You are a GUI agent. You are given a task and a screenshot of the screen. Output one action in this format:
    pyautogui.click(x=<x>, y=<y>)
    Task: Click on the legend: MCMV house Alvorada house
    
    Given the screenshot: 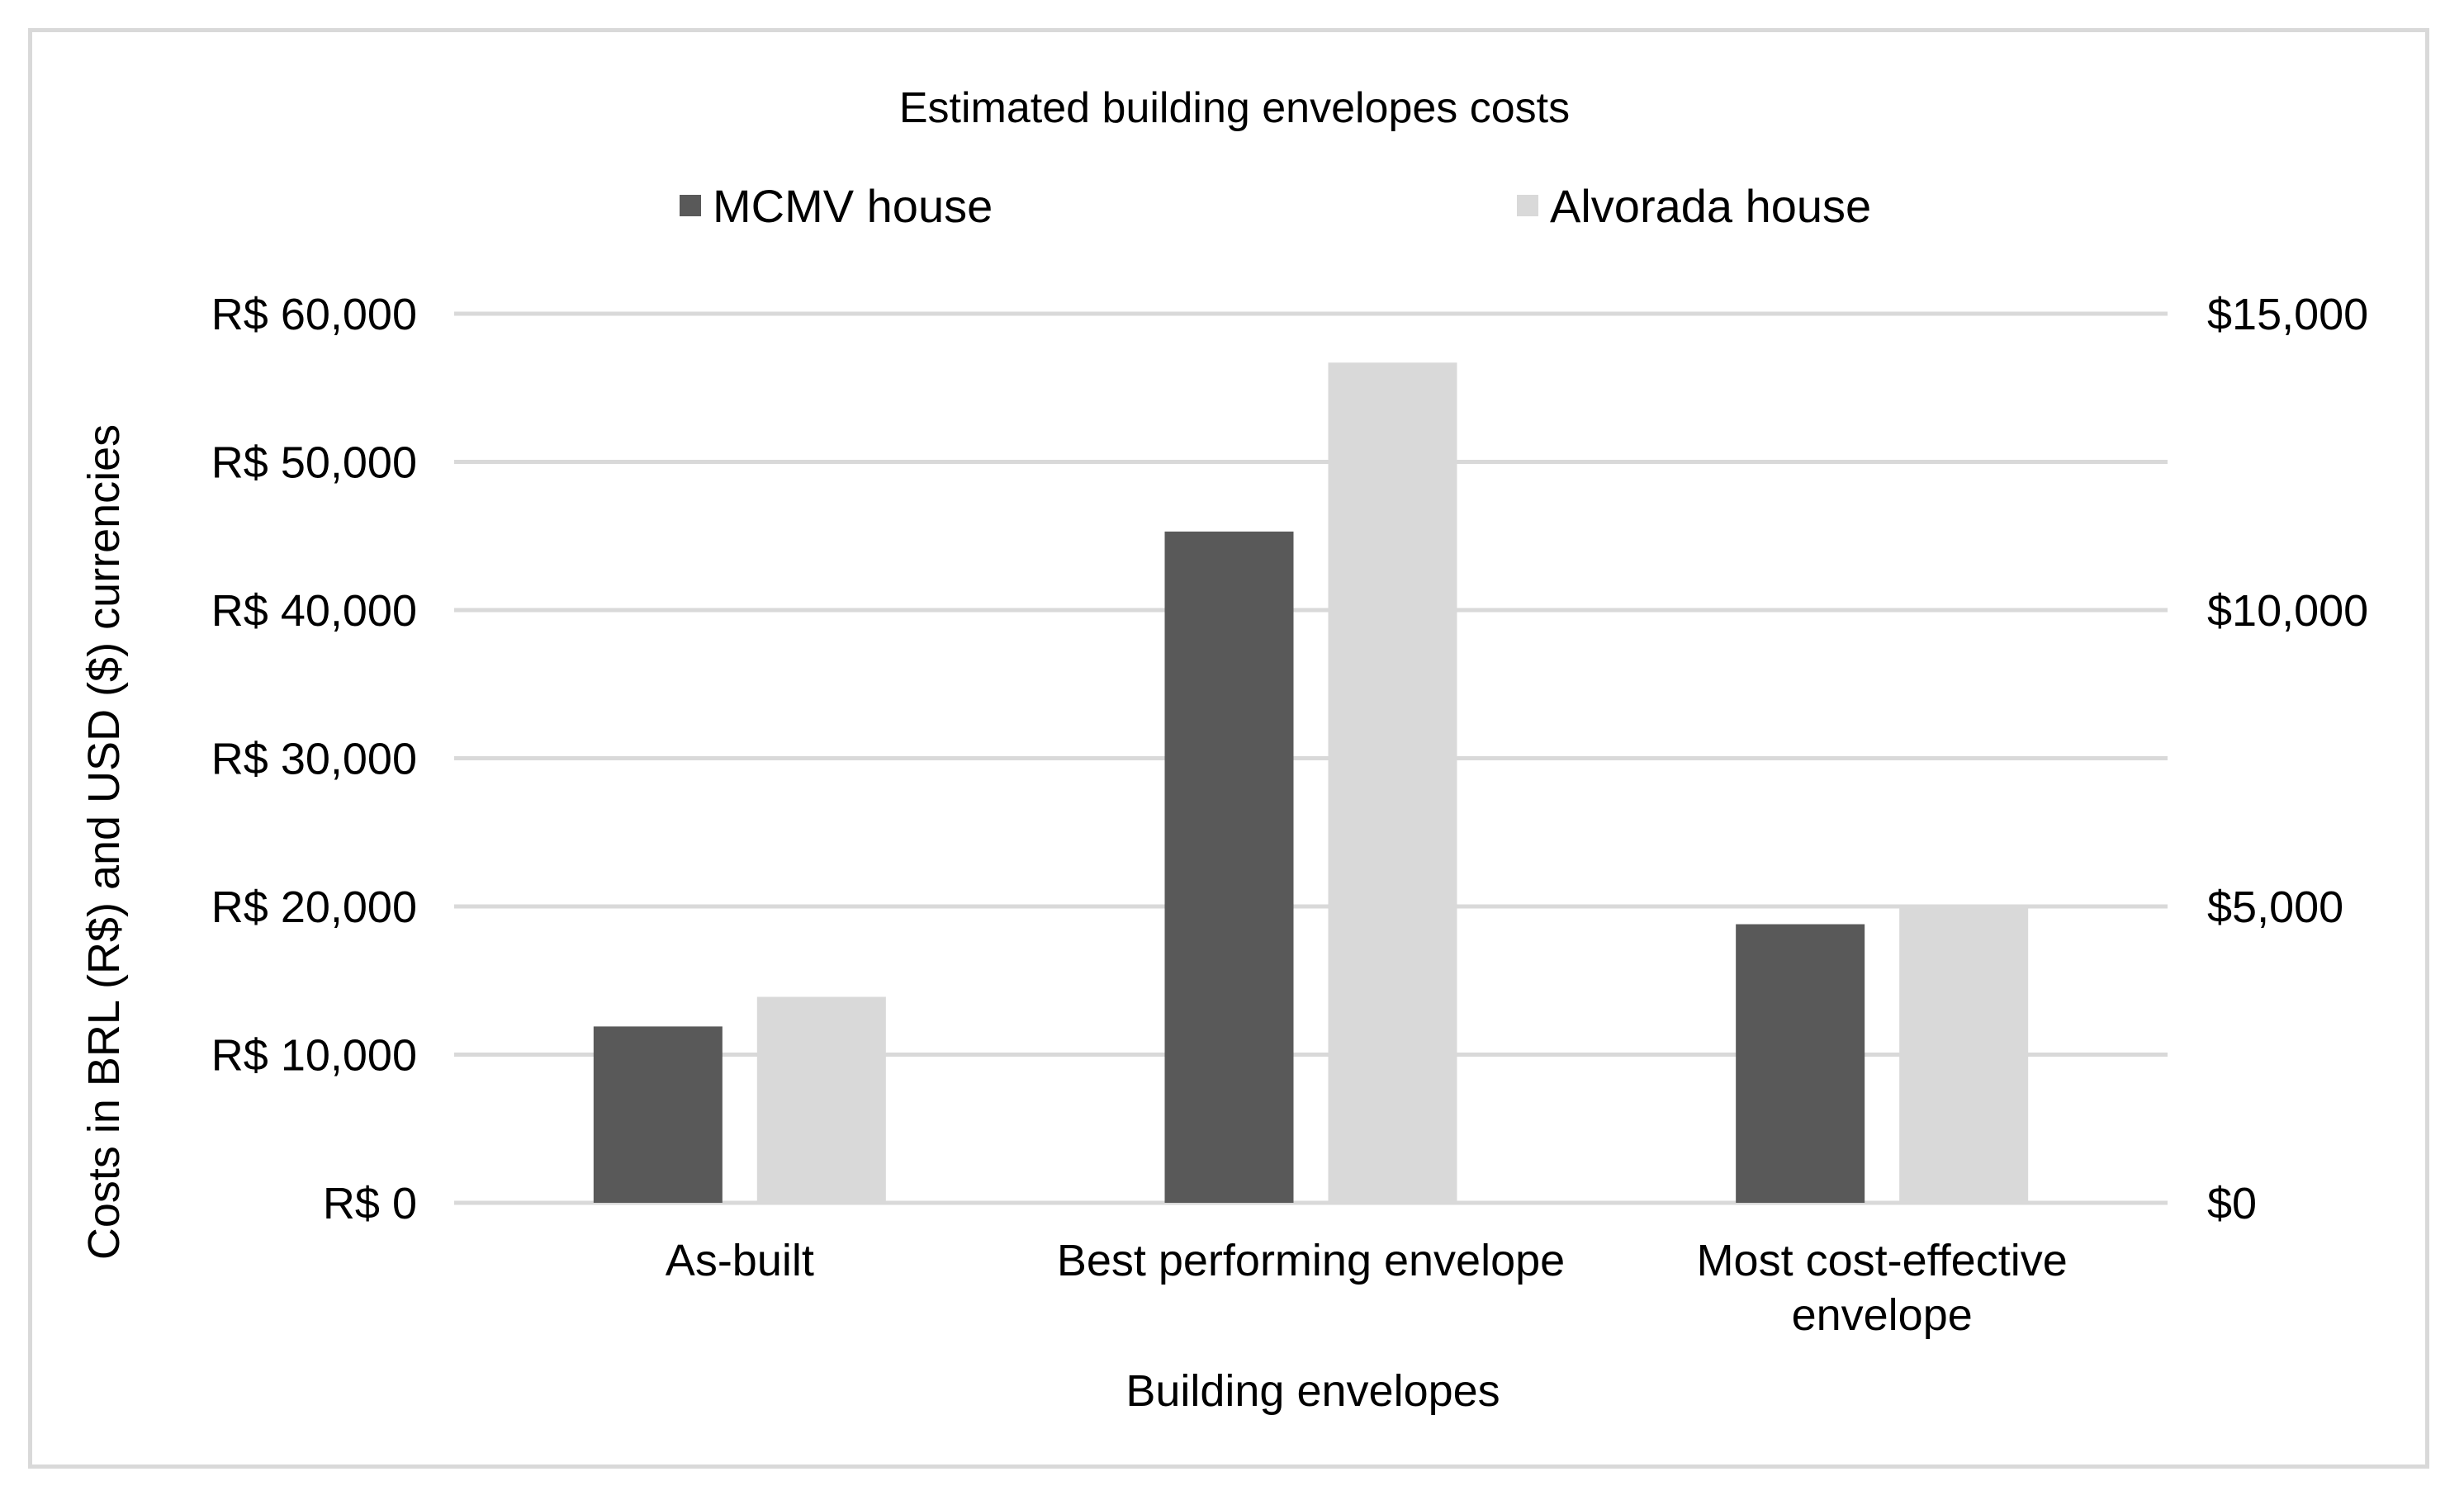 What is the action you would take?
    pyautogui.click(x=1276, y=206)
    